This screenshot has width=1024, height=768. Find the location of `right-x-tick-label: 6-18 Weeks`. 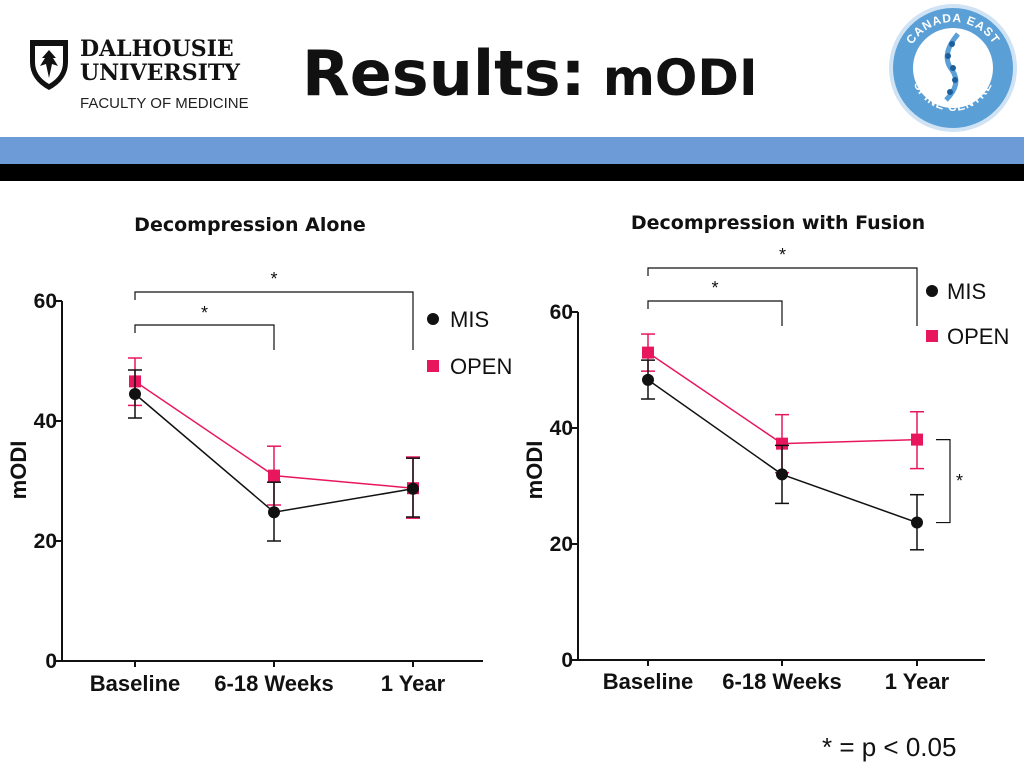

right-x-tick-label: 6-18 Weeks is located at coordinates (781, 681).